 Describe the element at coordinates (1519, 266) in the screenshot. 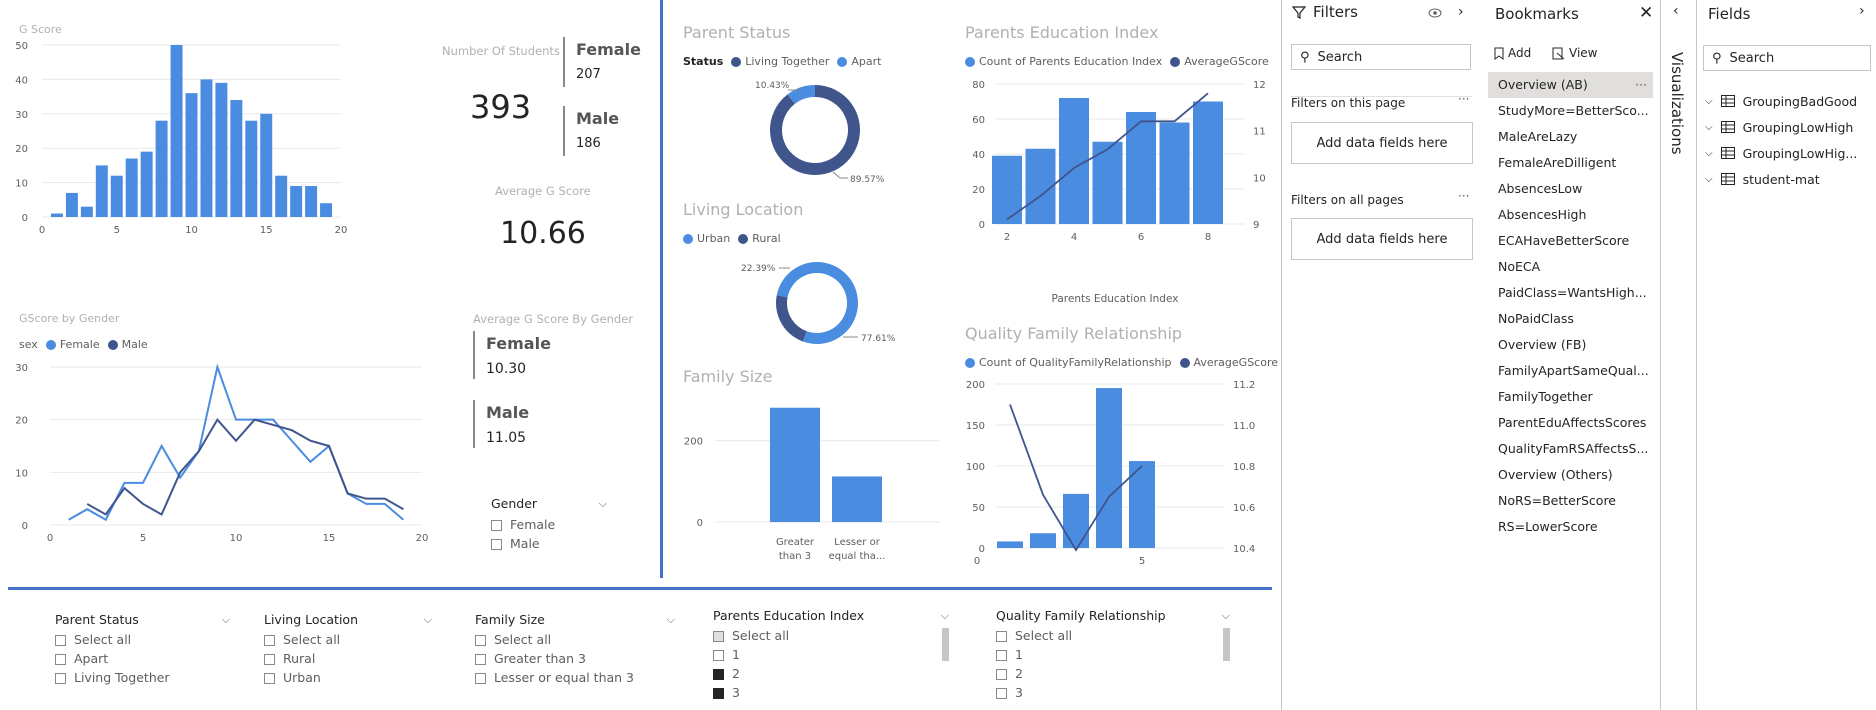

I see `bookmark-item: NoECA` at that location.